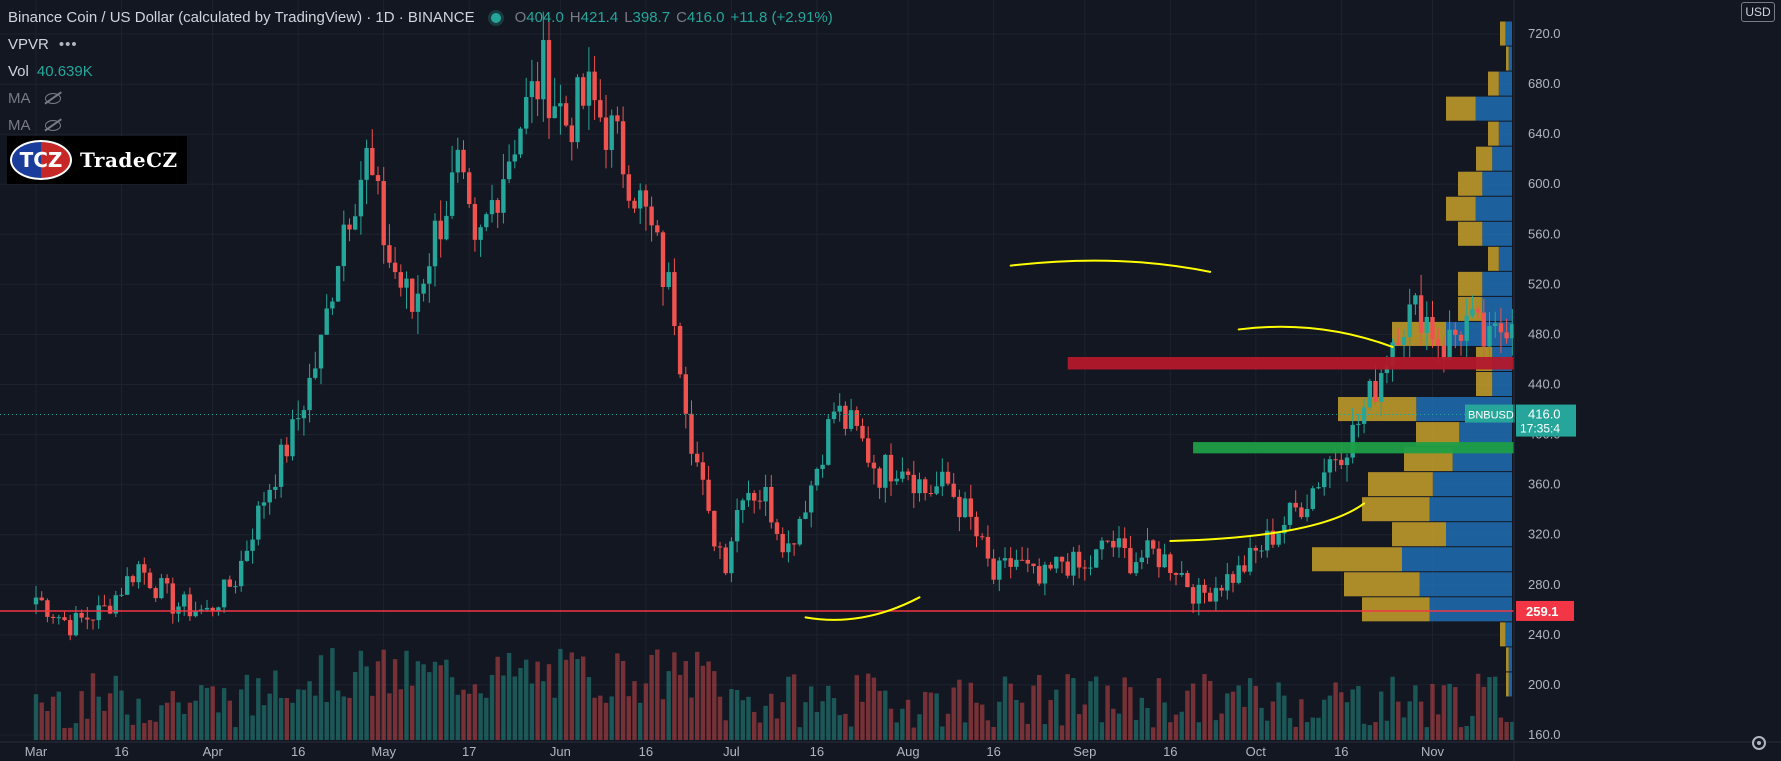 The width and height of the screenshot is (1781, 761). What do you see at coordinates (420, 71) in the screenshot?
I see `legend-vol-row: Vol 40.639K` at bounding box center [420, 71].